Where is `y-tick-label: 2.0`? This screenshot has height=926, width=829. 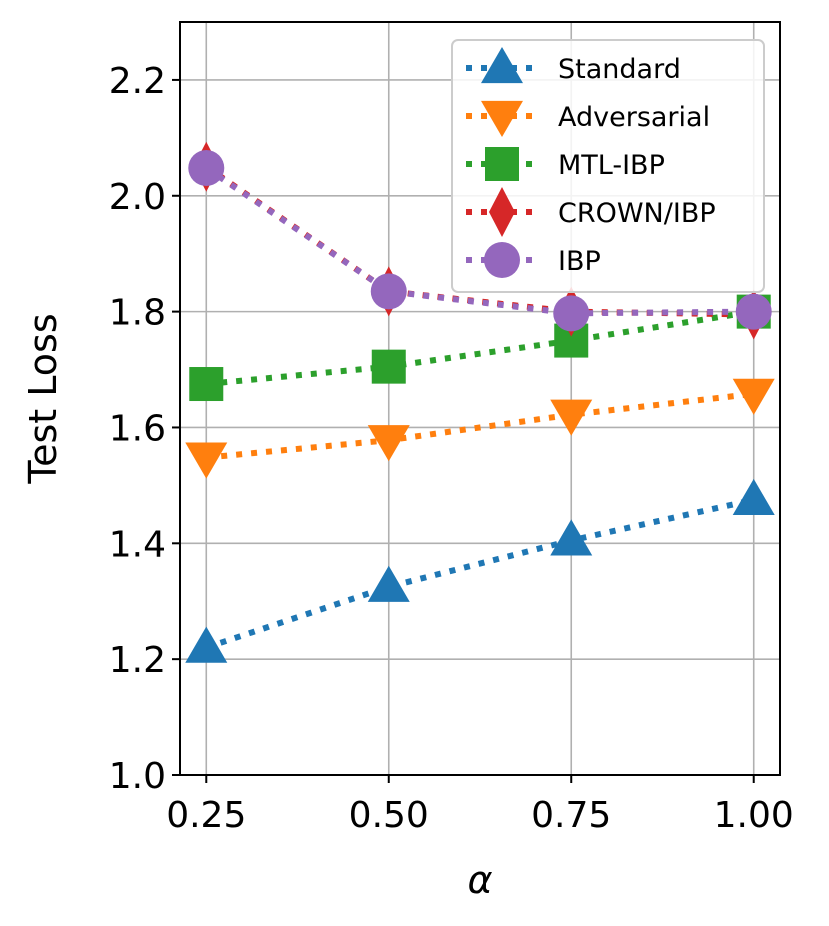 y-tick-label: 2.0 is located at coordinates (137, 197).